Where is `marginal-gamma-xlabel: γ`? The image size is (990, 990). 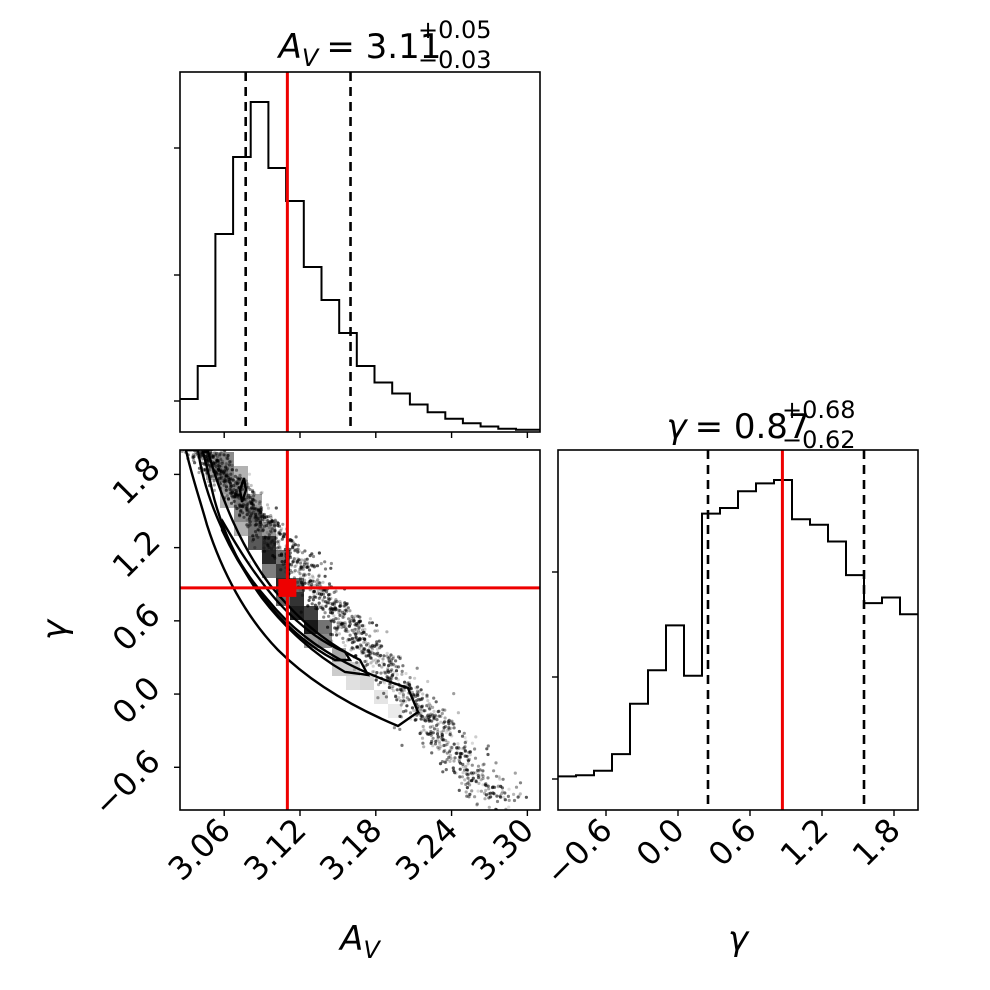
marginal-gamma-xlabel: γ is located at coordinates (739, 939).